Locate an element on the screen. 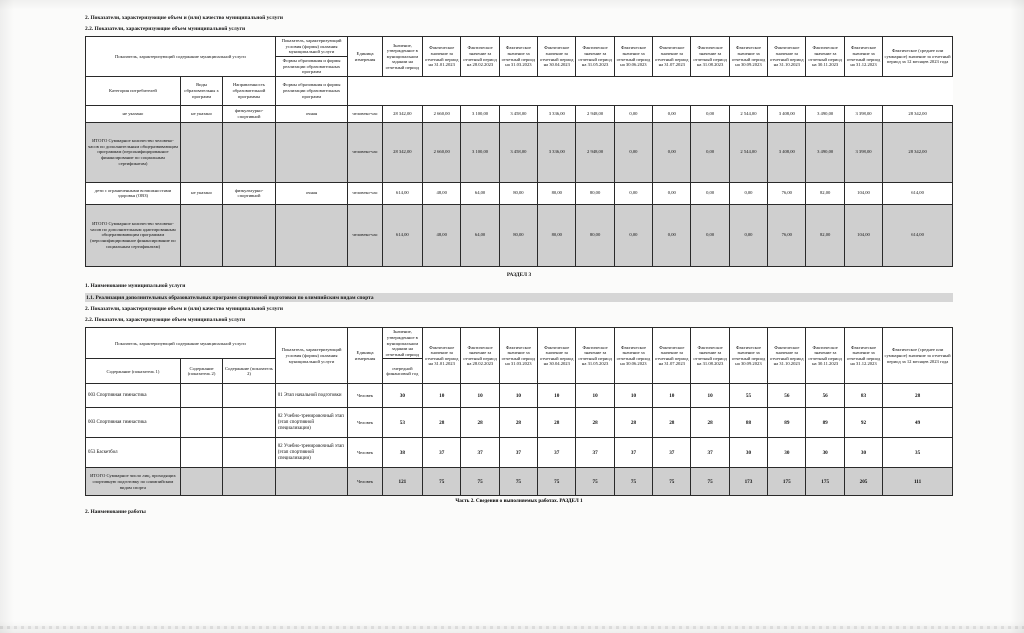 This screenshot has width=1024, height=633. t2-r2-v9: 30 is located at coordinates (787, 453).